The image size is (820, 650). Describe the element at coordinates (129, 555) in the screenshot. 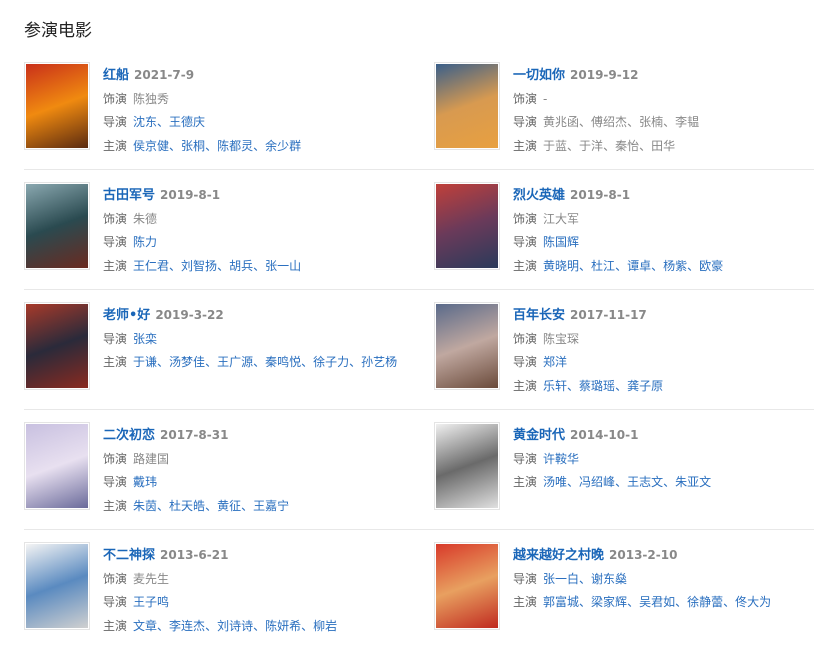

I see `movie-title-link: 不二神探` at that location.